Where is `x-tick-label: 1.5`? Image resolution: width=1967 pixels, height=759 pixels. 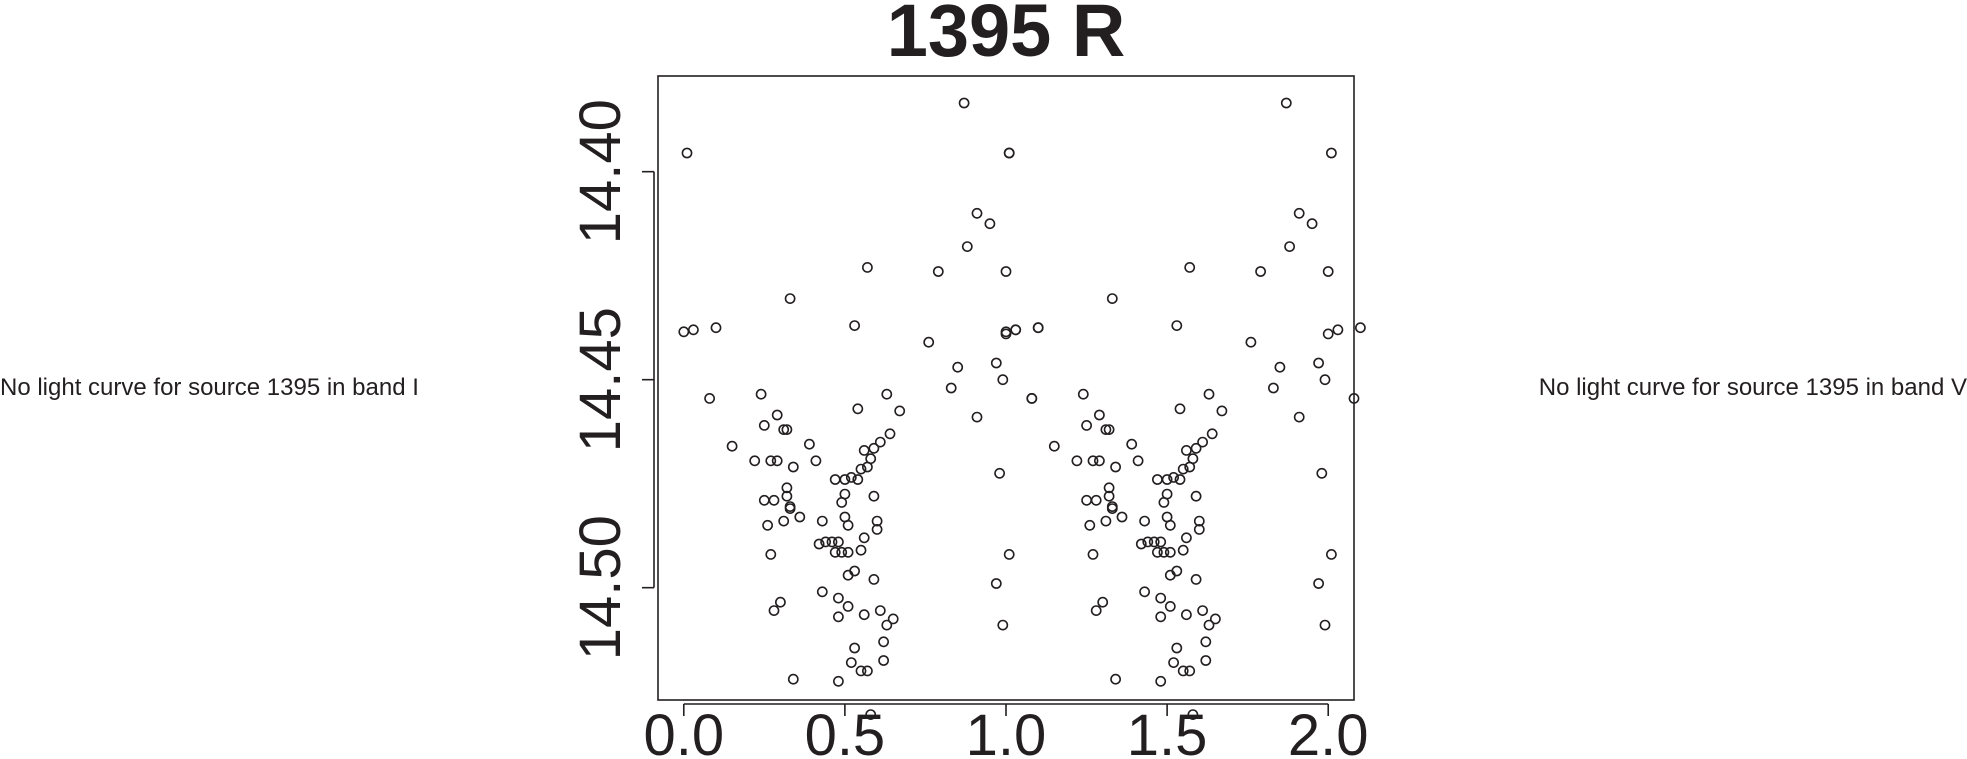
x-tick-label: 1.5 is located at coordinates (1167, 731).